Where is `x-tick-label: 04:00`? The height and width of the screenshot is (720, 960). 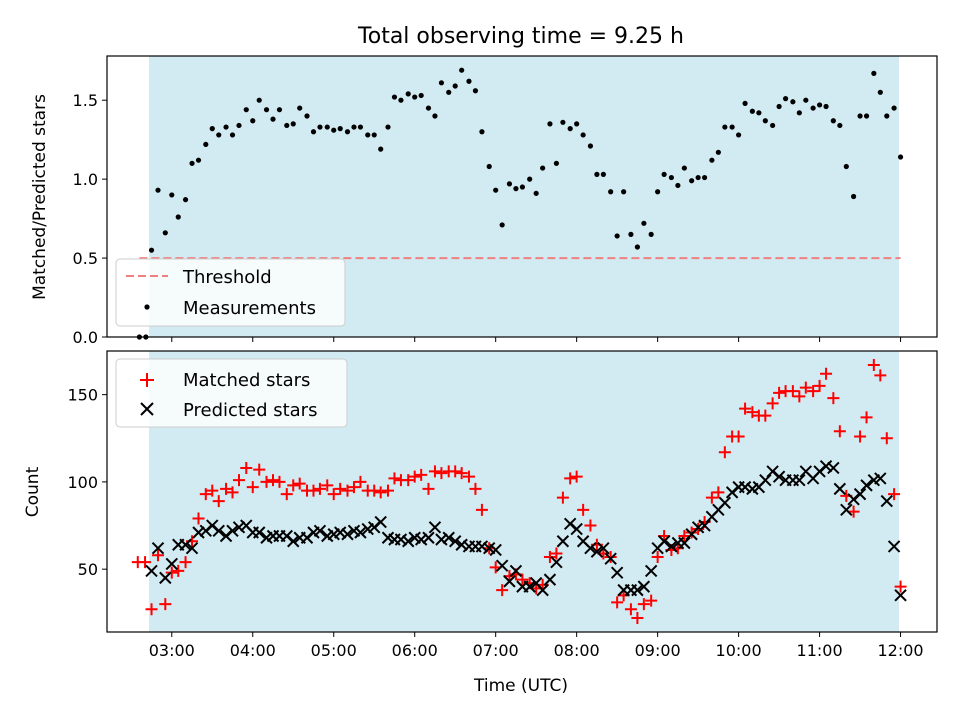 x-tick-label: 04:00 is located at coordinates (253, 650).